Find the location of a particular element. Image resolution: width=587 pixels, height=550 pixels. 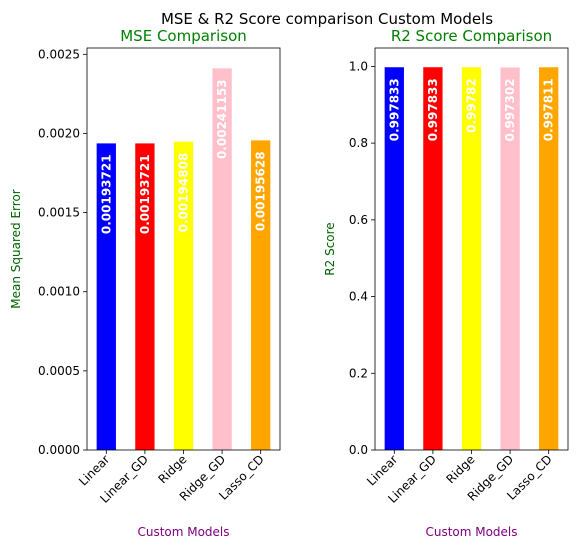

r2-ytick-label: 0.2 is located at coordinates (358, 373).